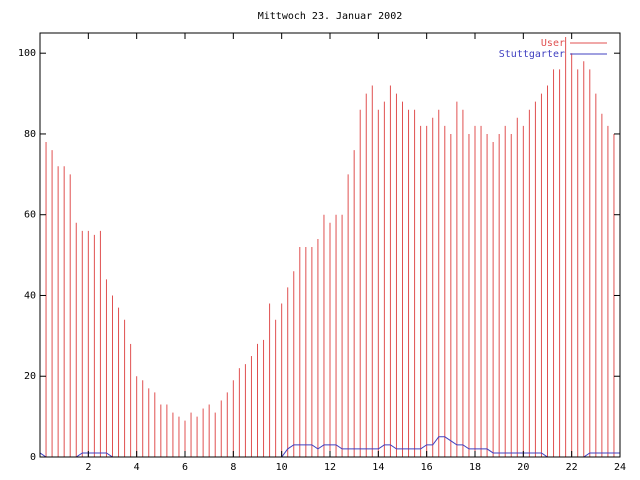  I want to click on x-tick-label: 12, so click(330, 467).